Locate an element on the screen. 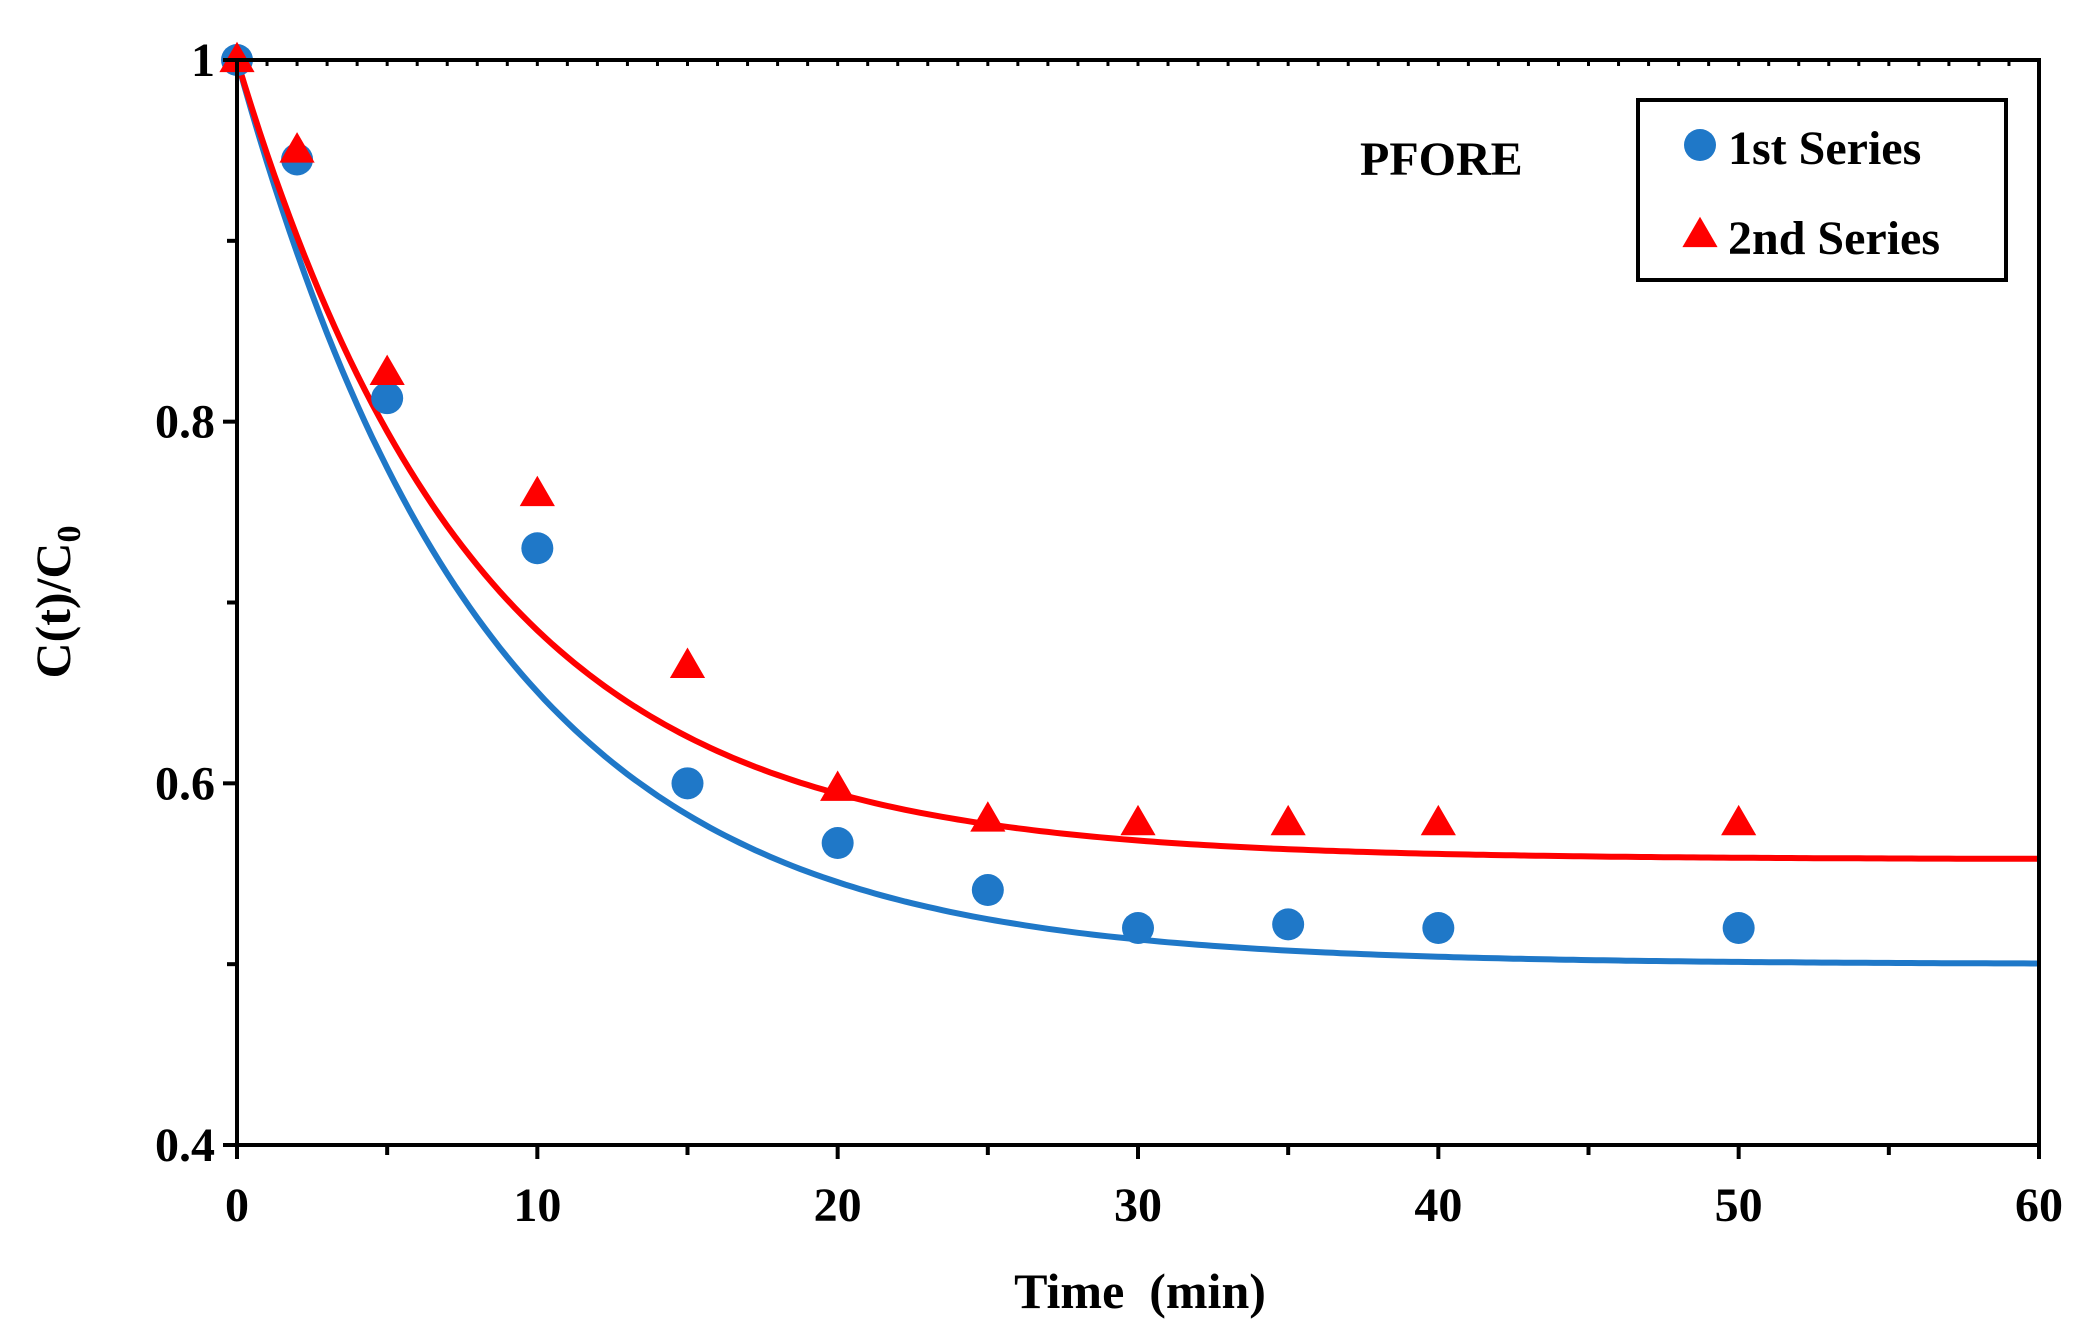 The image size is (2093, 1326). x-axis-label: Time (min) is located at coordinates (1140, 1291).